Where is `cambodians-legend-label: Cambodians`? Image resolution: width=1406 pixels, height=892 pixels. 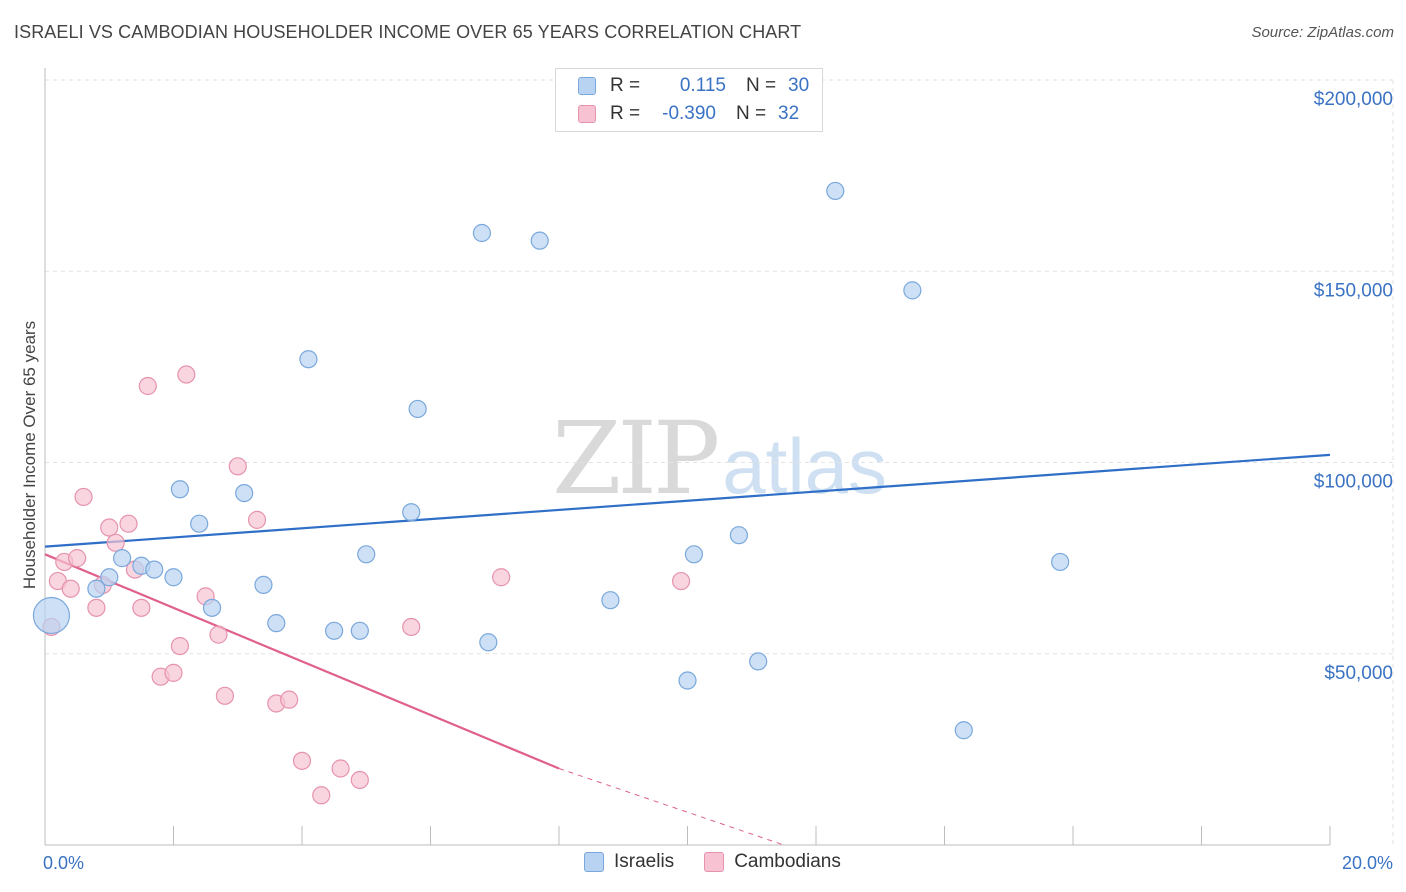 cambodians-legend-label: Cambodians is located at coordinates (787, 861).